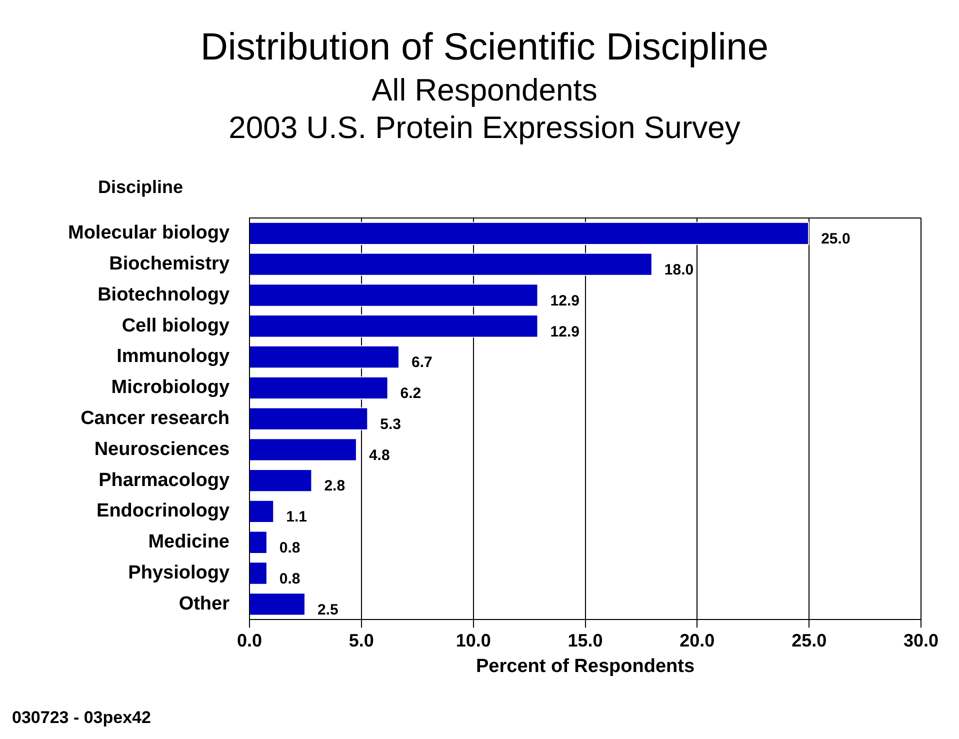 The width and height of the screenshot is (959, 739). Describe the element at coordinates (170, 387) in the screenshot. I see `y-tick-label: Microbiology` at that location.